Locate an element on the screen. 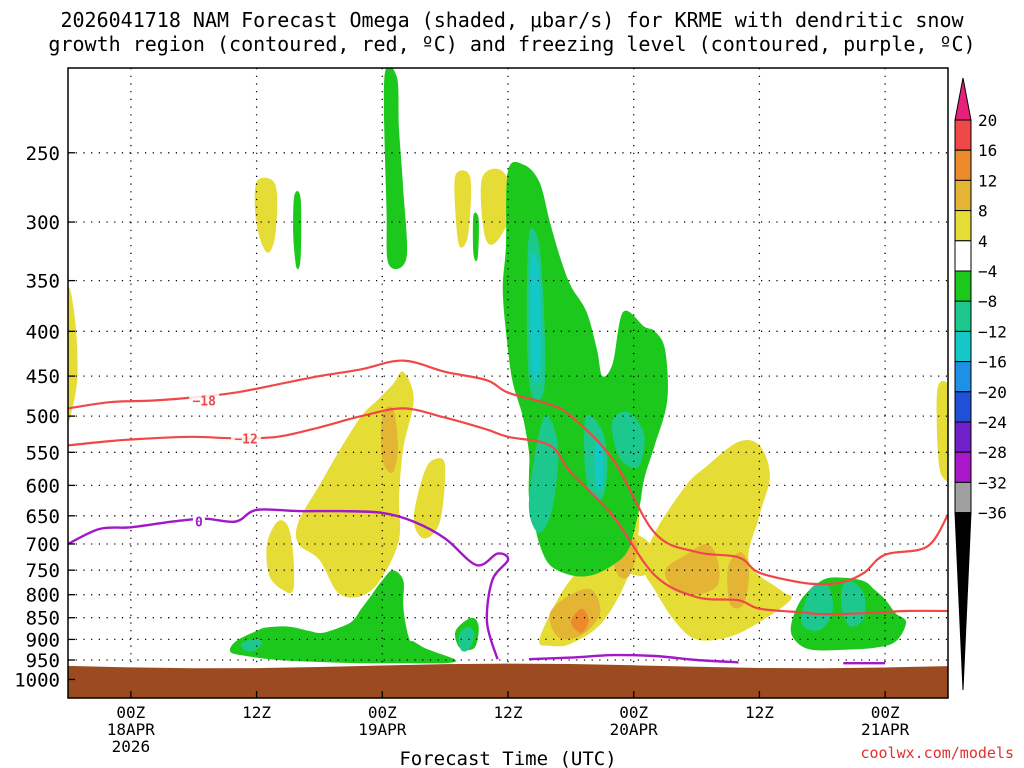 The width and height of the screenshot is (1024, 768). colorbar-label-1: 16 is located at coordinates (987, 150).